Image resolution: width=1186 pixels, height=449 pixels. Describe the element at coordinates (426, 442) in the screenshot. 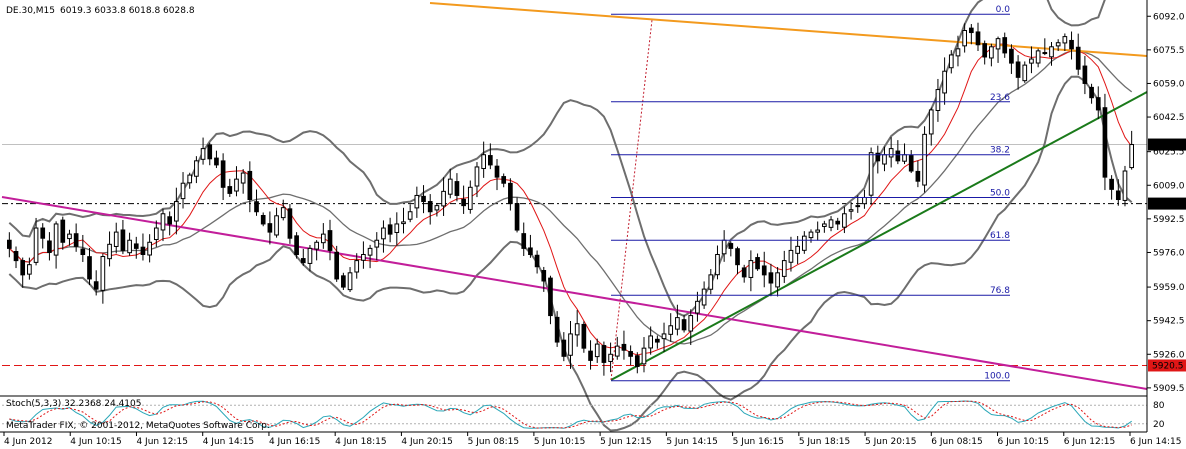

I see `time-tick-label: 4 Jun 20:15` at that location.